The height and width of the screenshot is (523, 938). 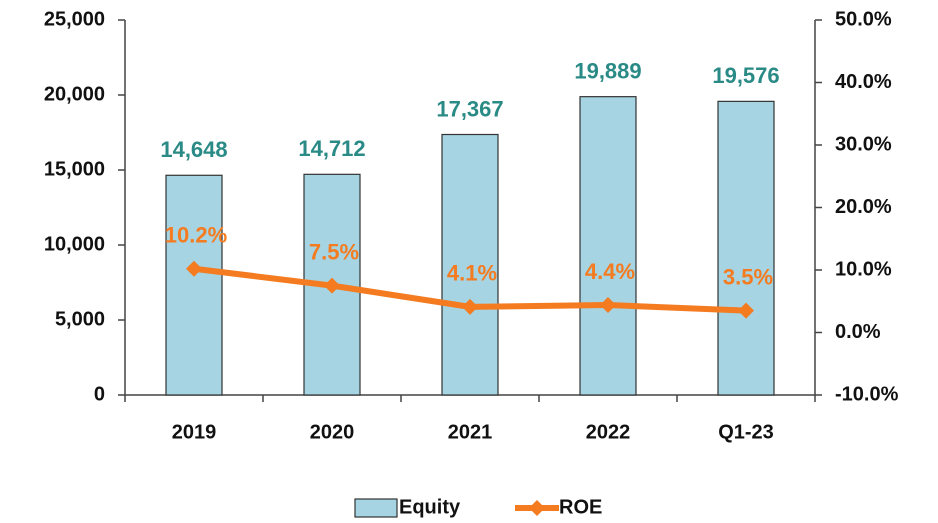 I want to click on y2-tick-label: -10.0%, so click(x=867, y=394).